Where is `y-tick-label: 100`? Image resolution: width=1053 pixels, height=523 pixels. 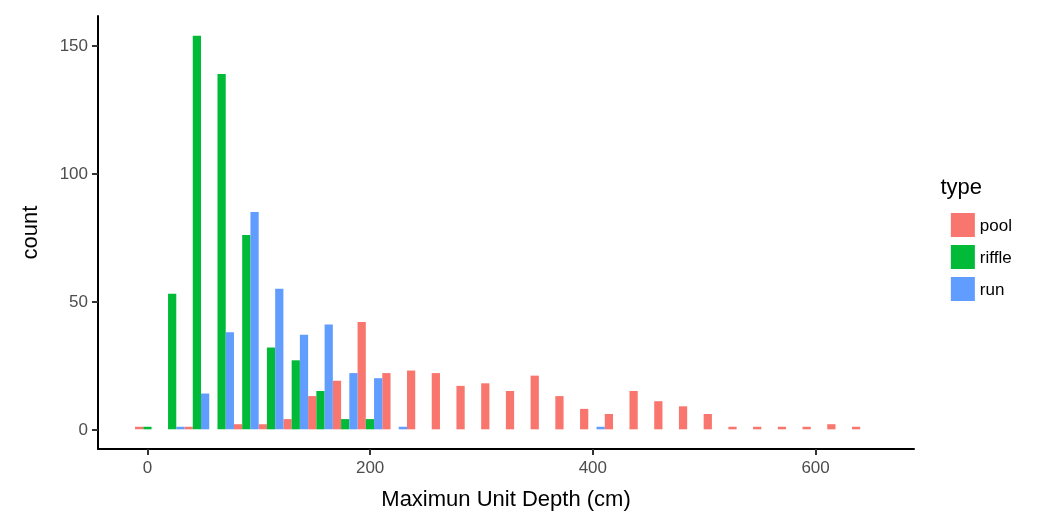
y-tick-label: 100 is located at coordinates (73, 174).